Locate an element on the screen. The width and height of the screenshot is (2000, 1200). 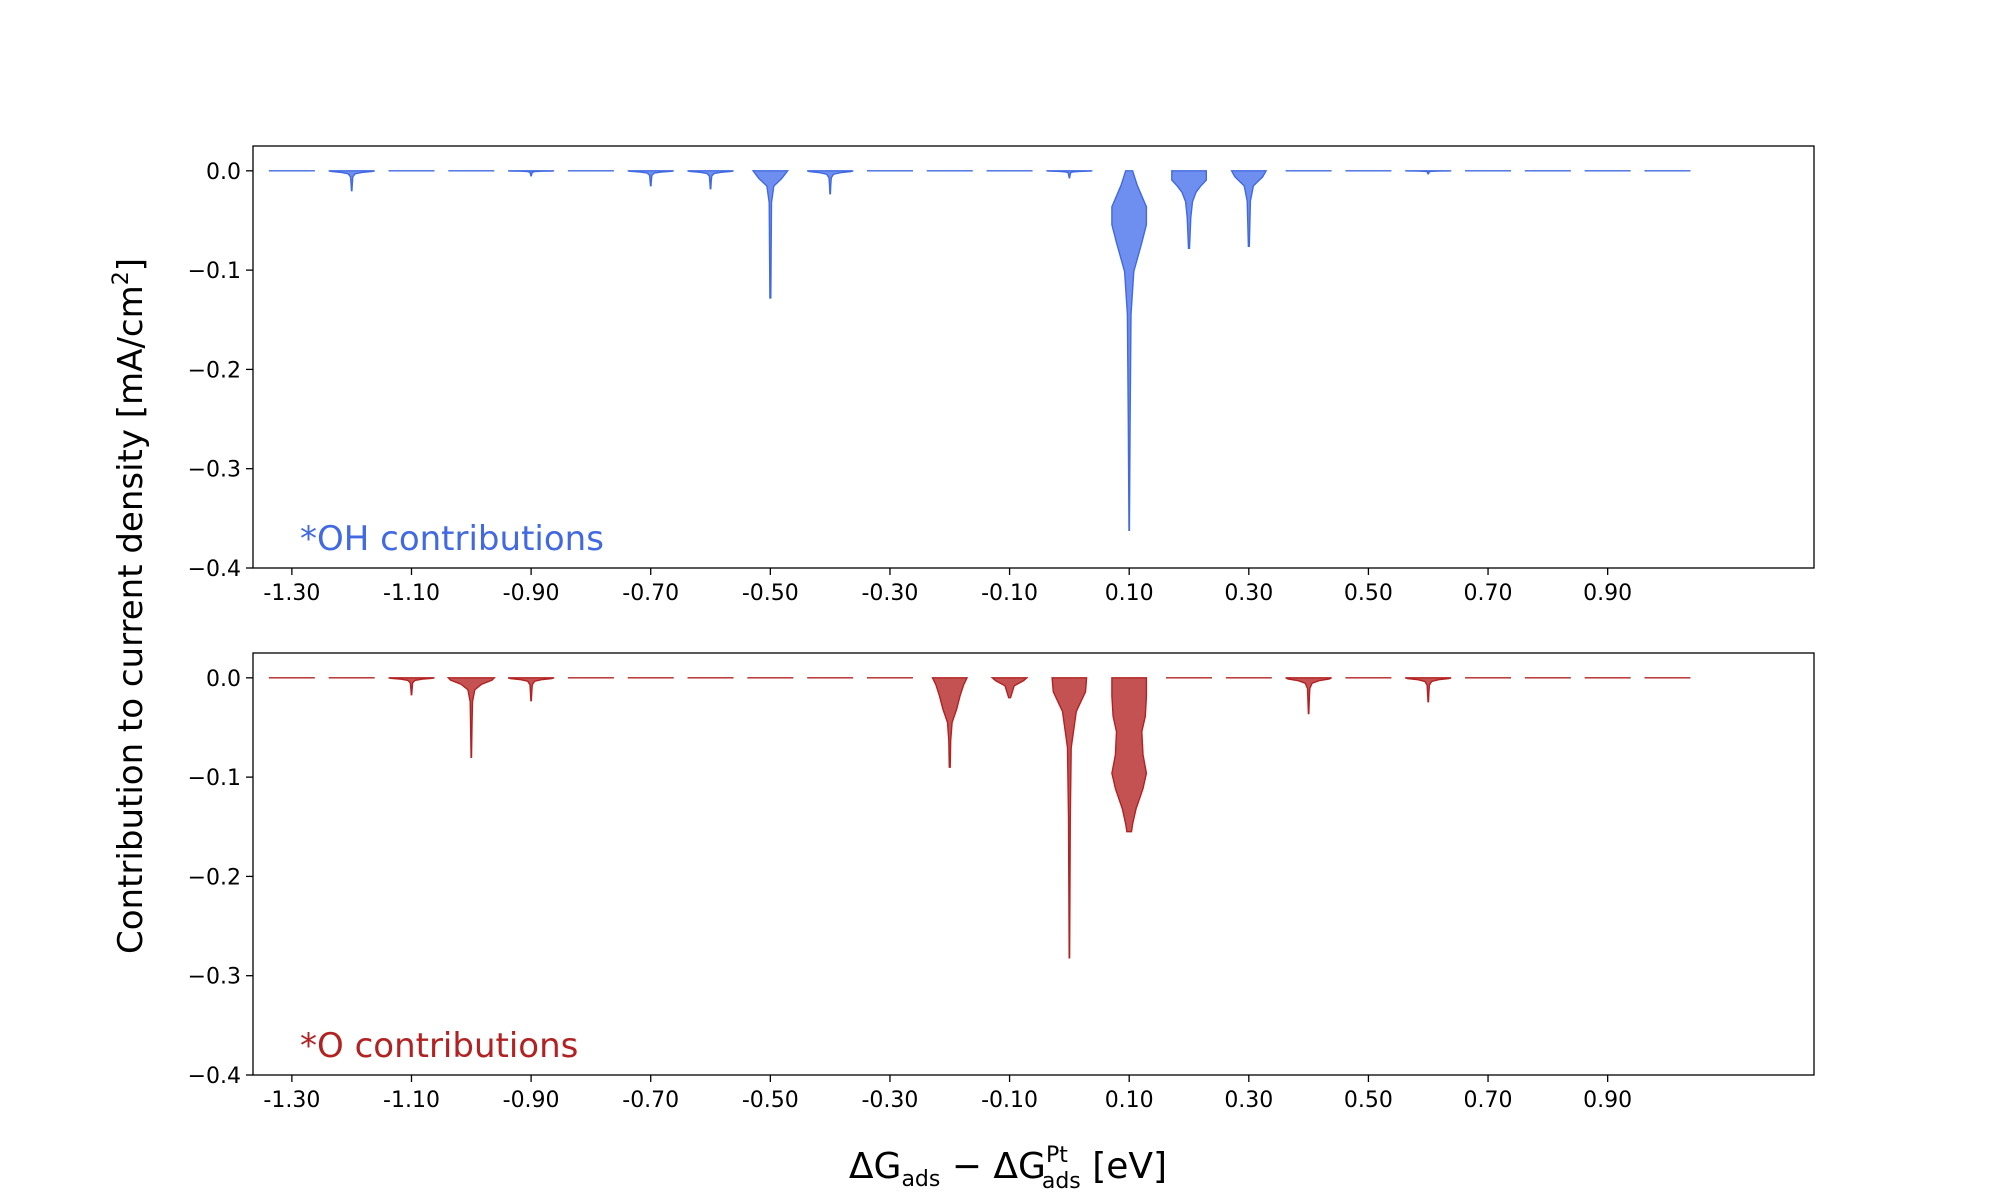
y-axis-label: Contribution to current density [mA/cm2] is located at coordinates (130, 606).